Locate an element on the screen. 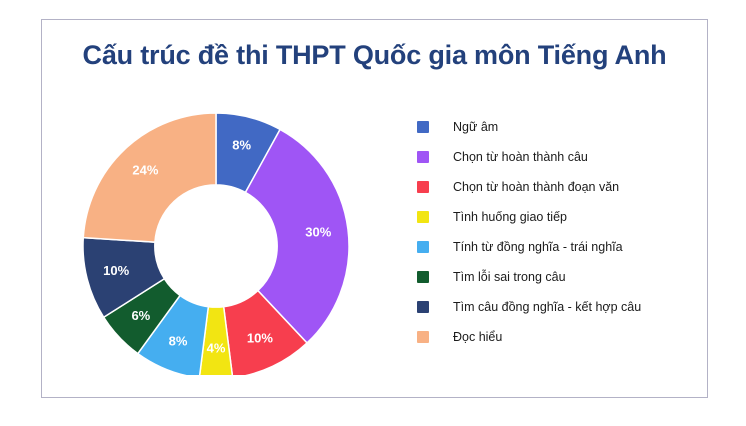  legend-item: Chọn từ hoàn thành câu is located at coordinates (557, 157).